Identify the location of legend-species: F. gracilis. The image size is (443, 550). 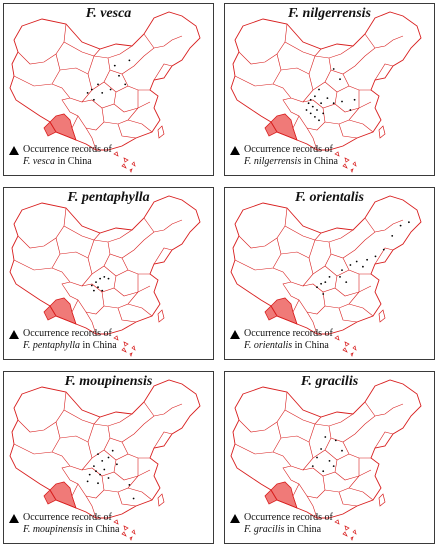
(264, 529).